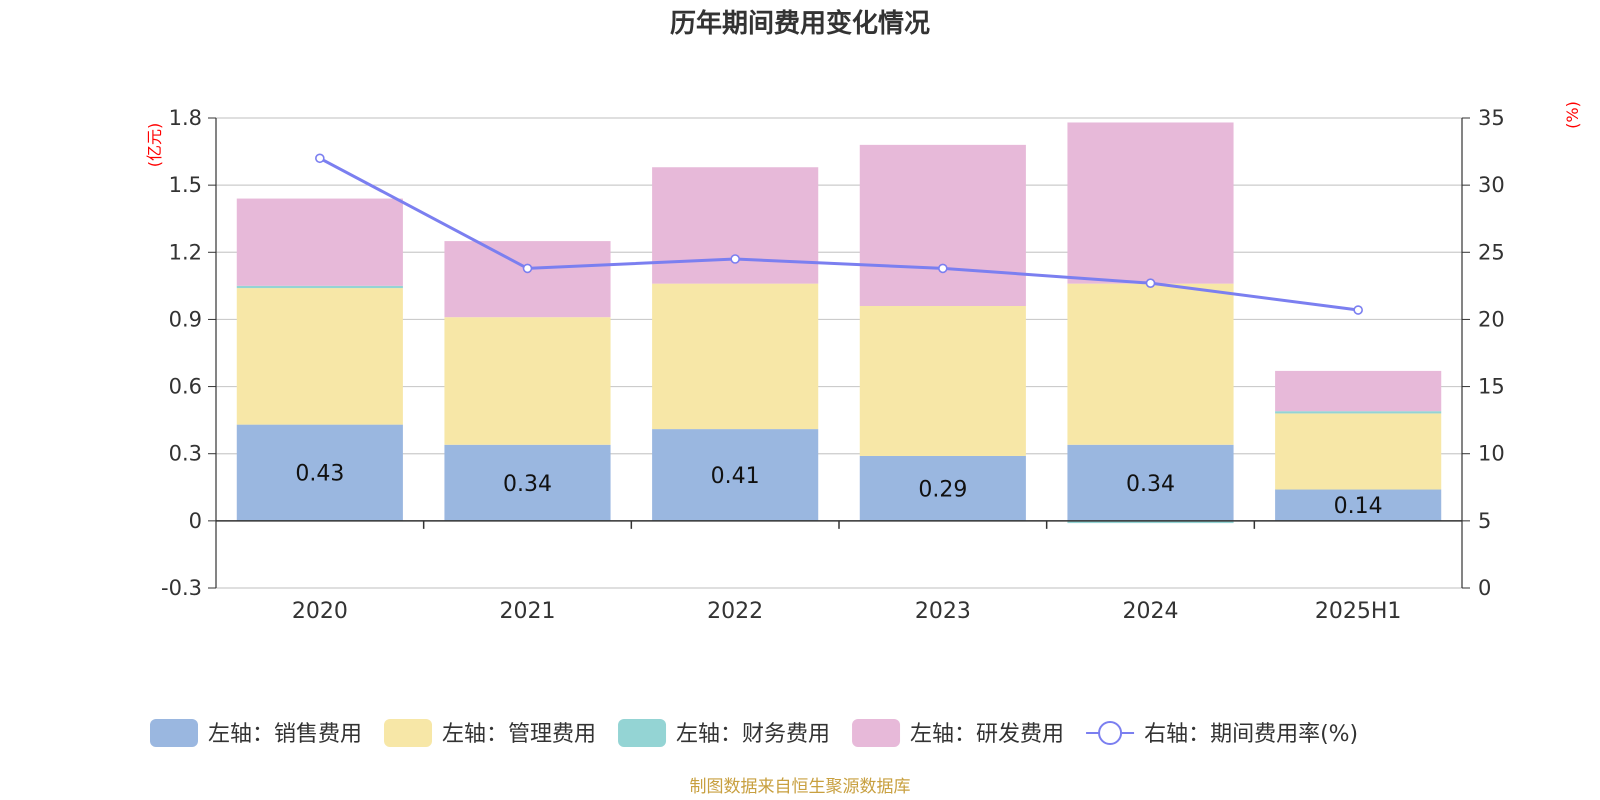 The width and height of the screenshot is (1600, 800). Describe the element at coordinates (1484, 588) in the screenshot. I see `right-tick-label: 0` at that location.